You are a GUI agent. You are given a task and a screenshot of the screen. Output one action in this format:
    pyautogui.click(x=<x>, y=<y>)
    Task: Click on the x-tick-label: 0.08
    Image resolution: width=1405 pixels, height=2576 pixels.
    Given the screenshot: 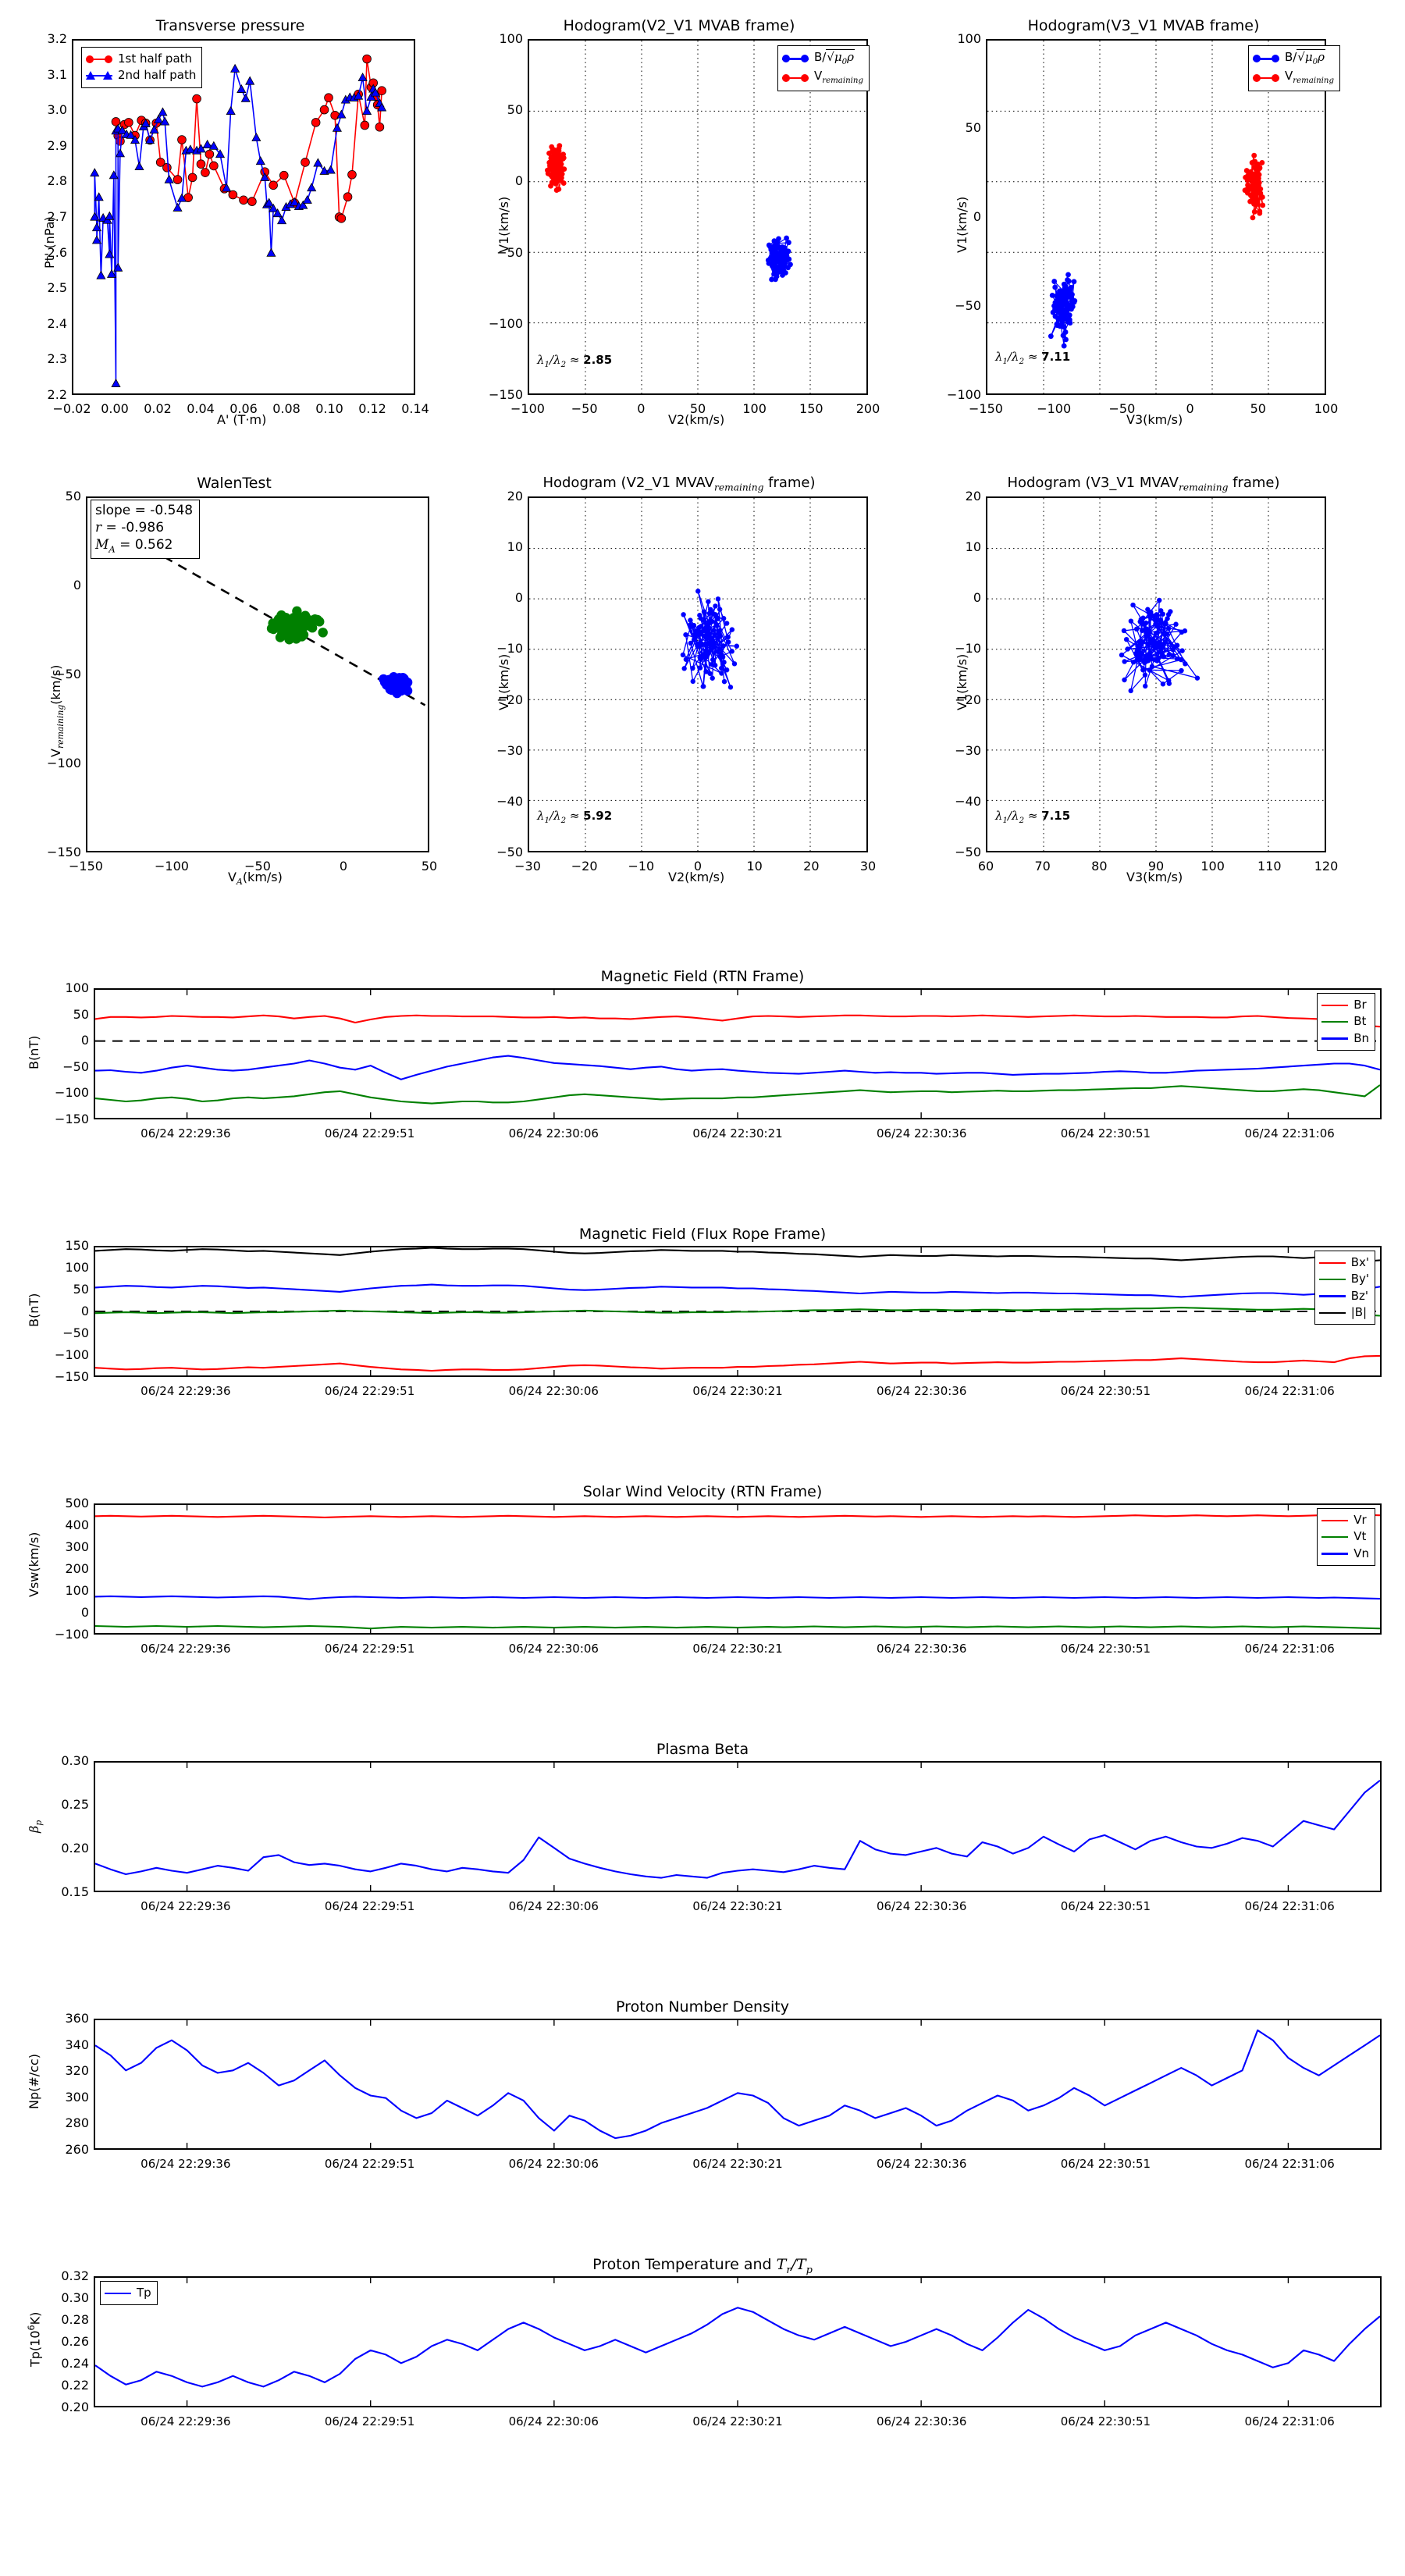 What is the action you would take?
    pyautogui.click(x=287, y=409)
    